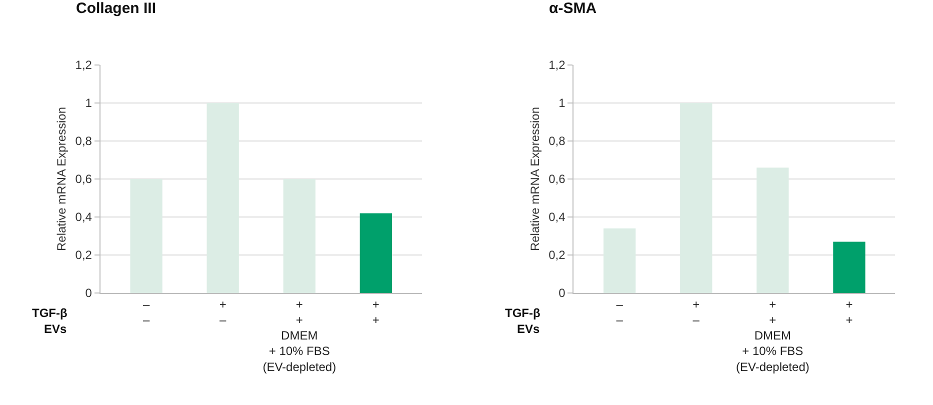 The height and width of the screenshot is (405, 933). Describe the element at coordinates (573, 8) in the screenshot. I see `chart-title: α-SMA` at that location.